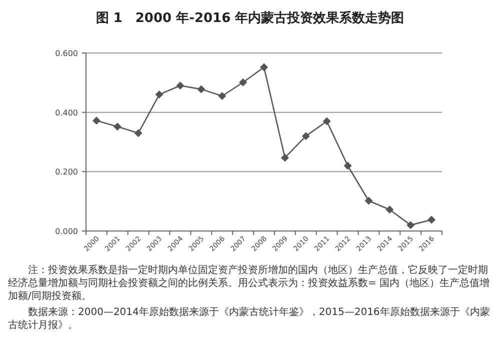 The image size is (500, 362). What do you see at coordinates (66, 53) in the screenshot?
I see `y-tick-label: 0.600` at bounding box center [66, 53].